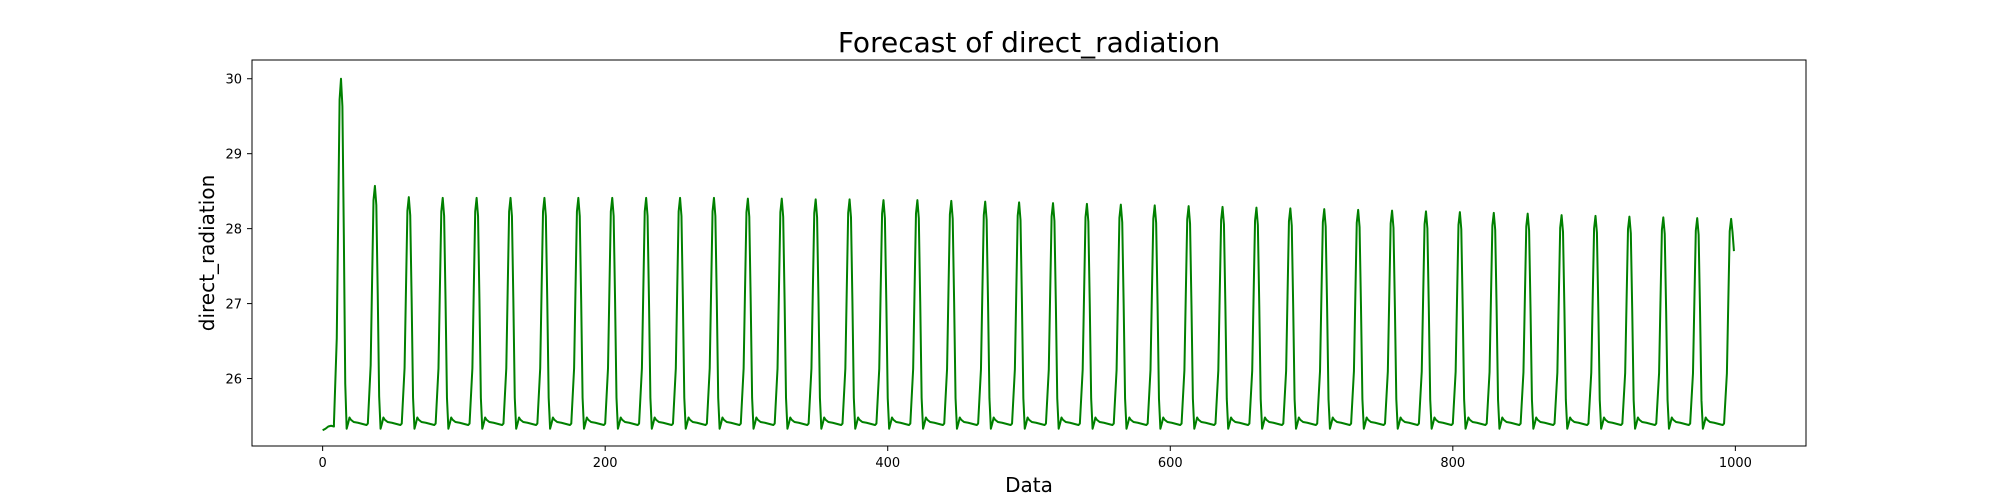 The width and height of the screenshot is (2000, 500). Describe the element at coordinates (233, 380) in the screenshot. I see `y-tick-label: 26` at that location.